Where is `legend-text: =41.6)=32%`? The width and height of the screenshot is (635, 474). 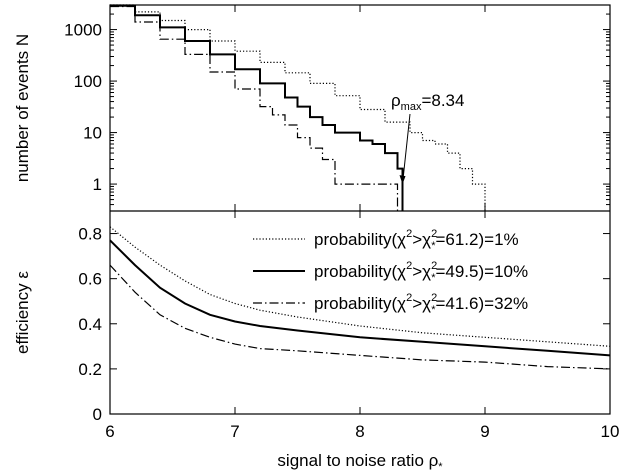
legend-text: =41.6)=32% is located at coordinates (481, 303).